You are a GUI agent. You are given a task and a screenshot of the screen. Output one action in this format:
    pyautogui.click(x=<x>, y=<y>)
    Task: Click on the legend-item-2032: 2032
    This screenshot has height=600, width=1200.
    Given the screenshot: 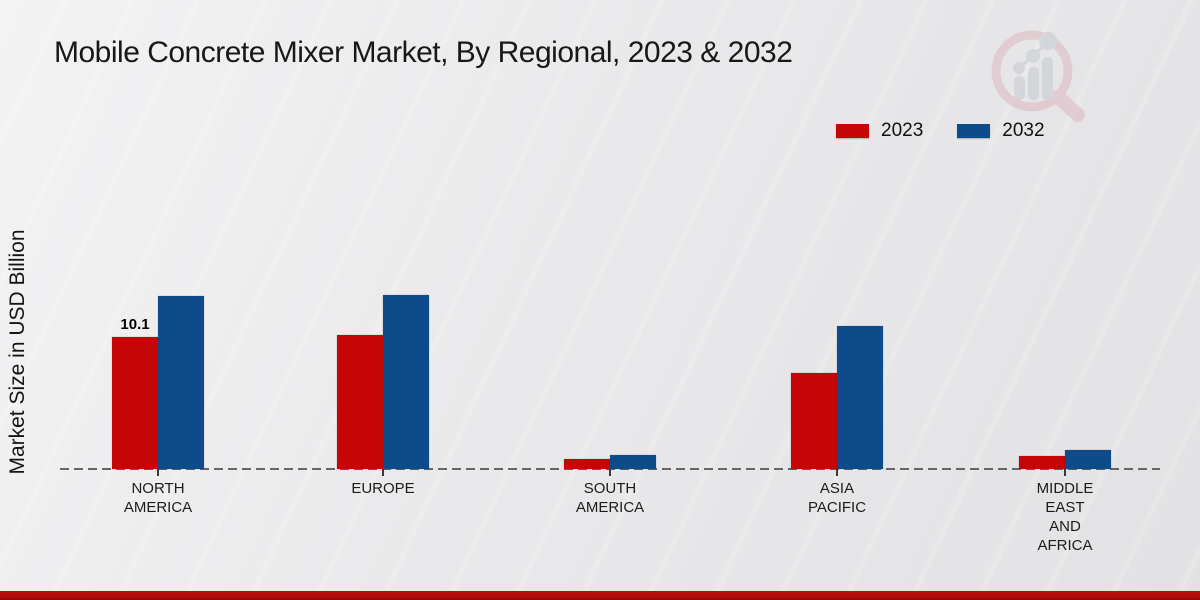 What is the action you would take?
    pyautogui.click(x=1001, y=131)
    